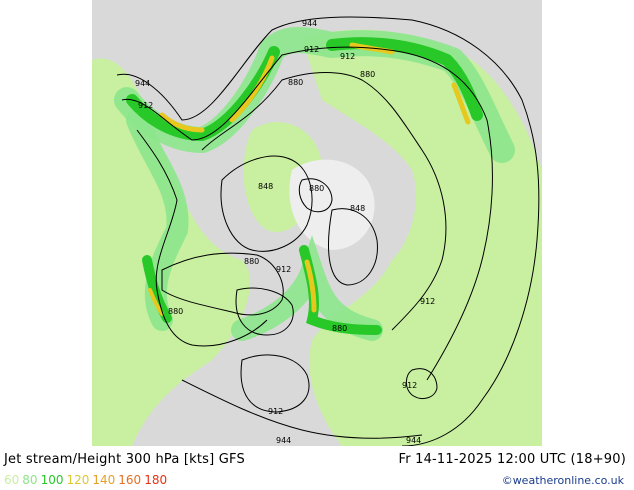 The width and height of the screenshot is (634, 490). Describe the element at coordinates (124, 459) in the screenshot. I see `map-title: Jet stream/Height 300 hPa [kts] GFS` at that location.